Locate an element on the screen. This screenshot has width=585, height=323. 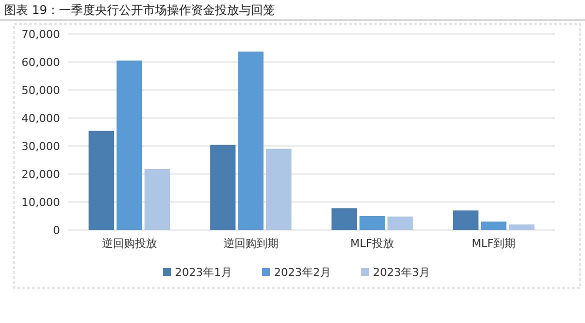
chart-title: 图表 19：一季度央行公开市场操作资金投放与回笼 is located at coordinates (140, 10).